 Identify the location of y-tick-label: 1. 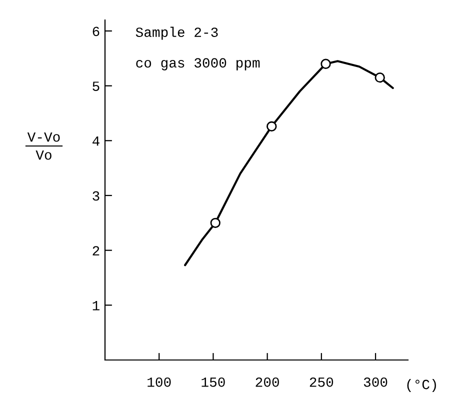
(96, 305).